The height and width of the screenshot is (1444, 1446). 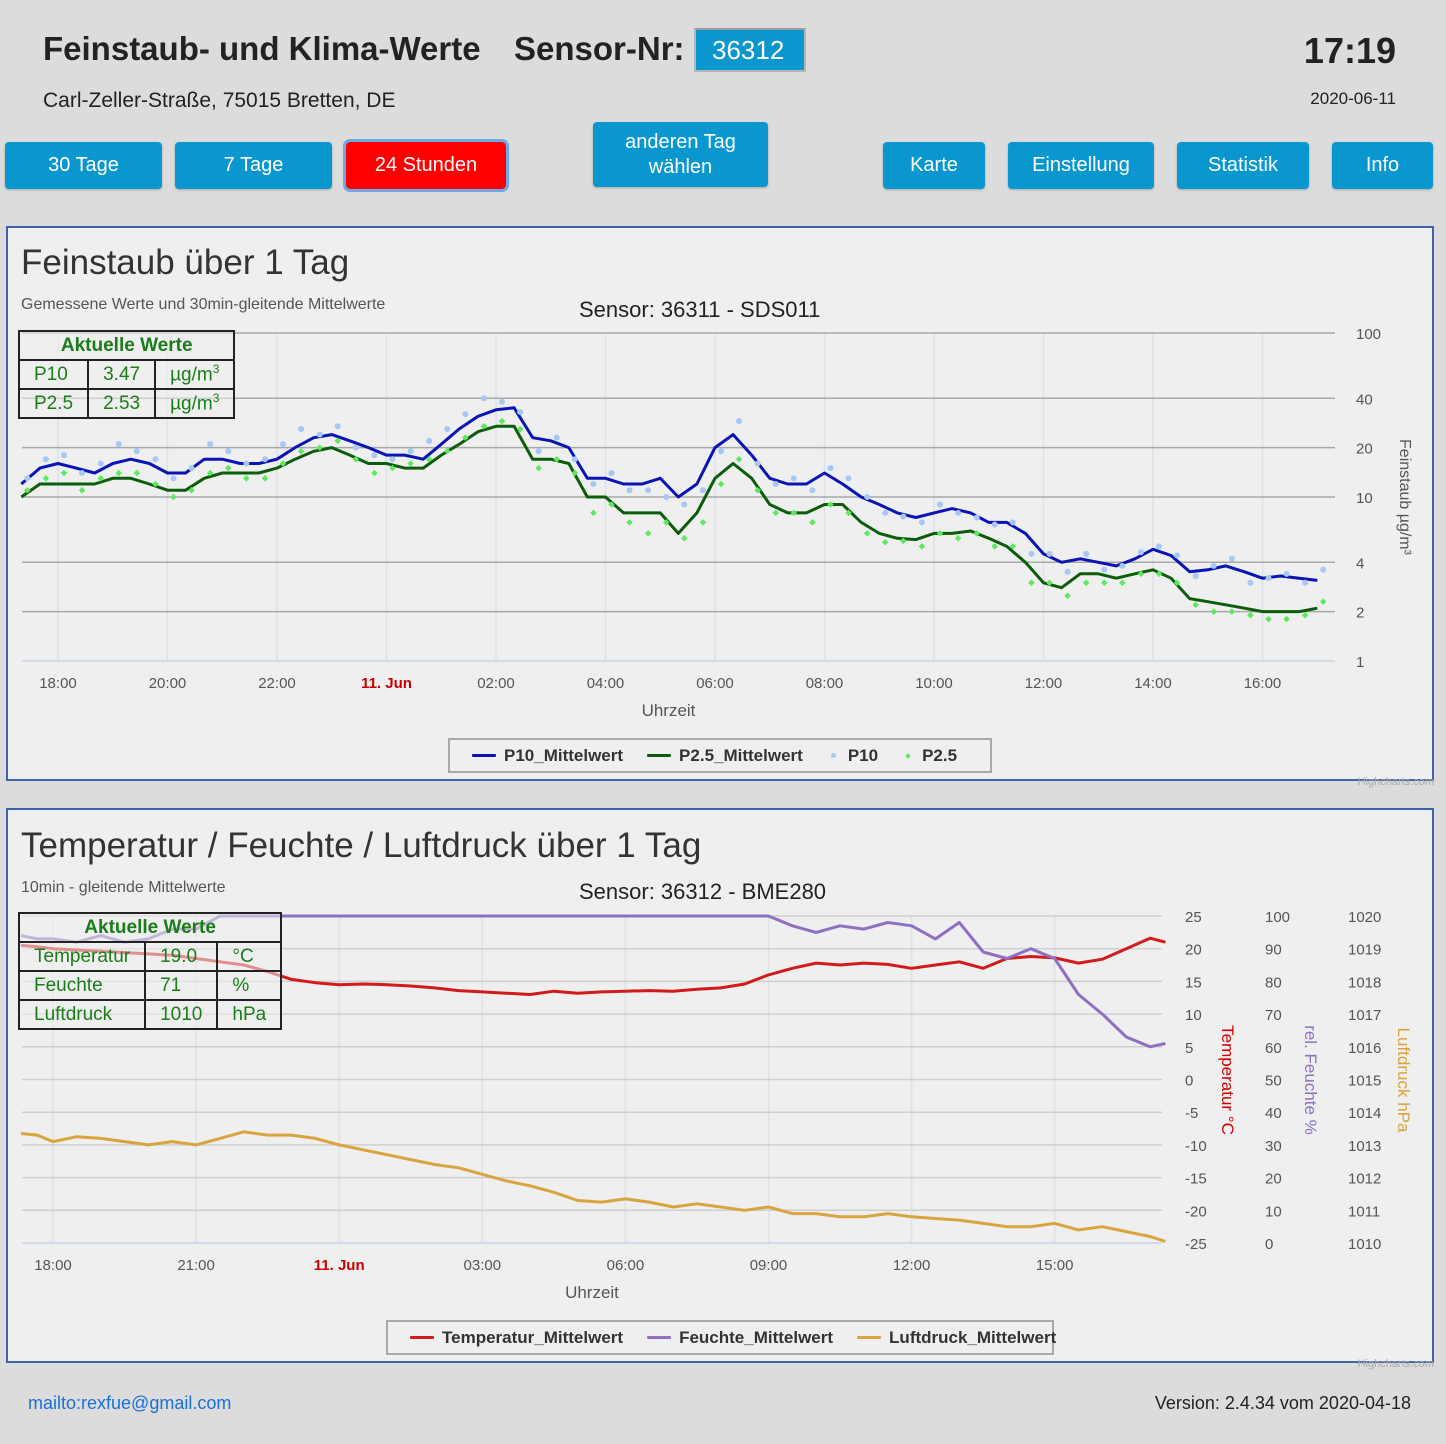 What do you see at coordinates (1193, 950) in the screenshot?
I see `y-tick-label: 20` at bounding box center [1193, 950].